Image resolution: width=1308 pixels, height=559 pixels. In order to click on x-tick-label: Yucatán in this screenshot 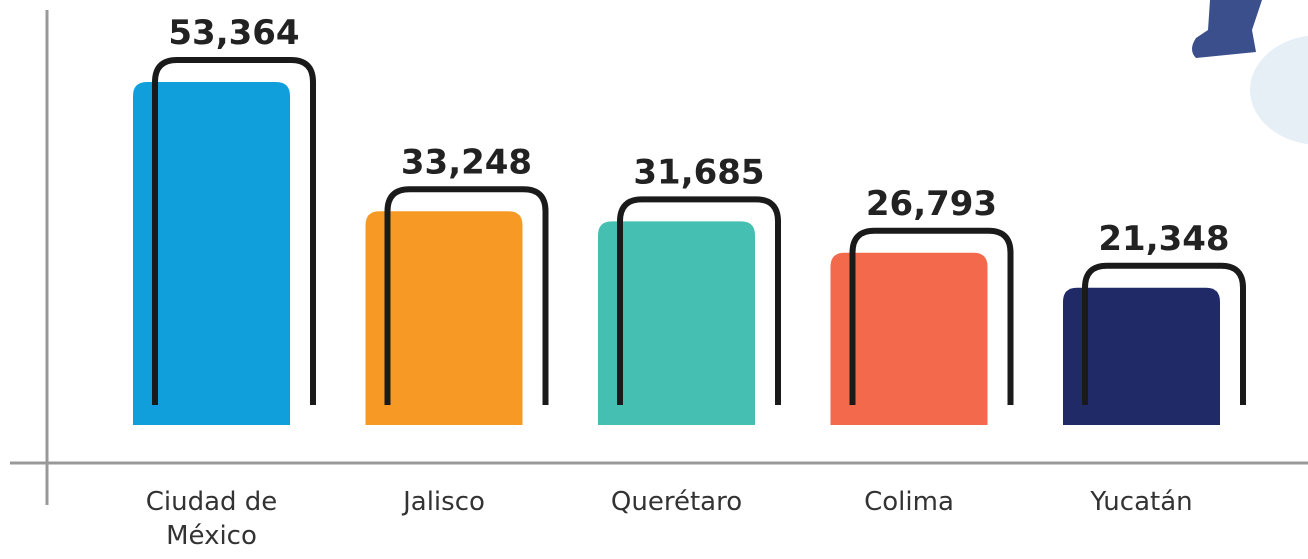, I will do `click(1141, 502)`.